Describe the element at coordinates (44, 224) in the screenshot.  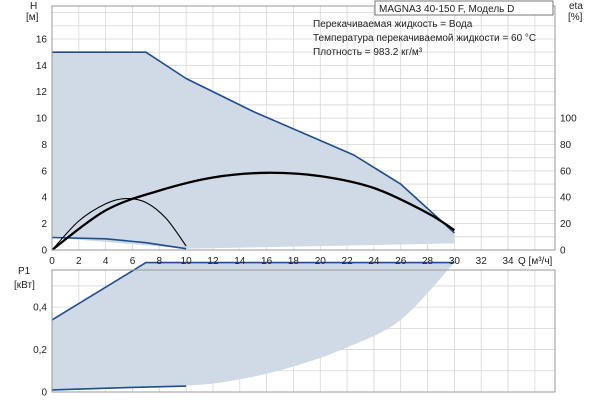
I see `h-tick-label: 2` at that location.